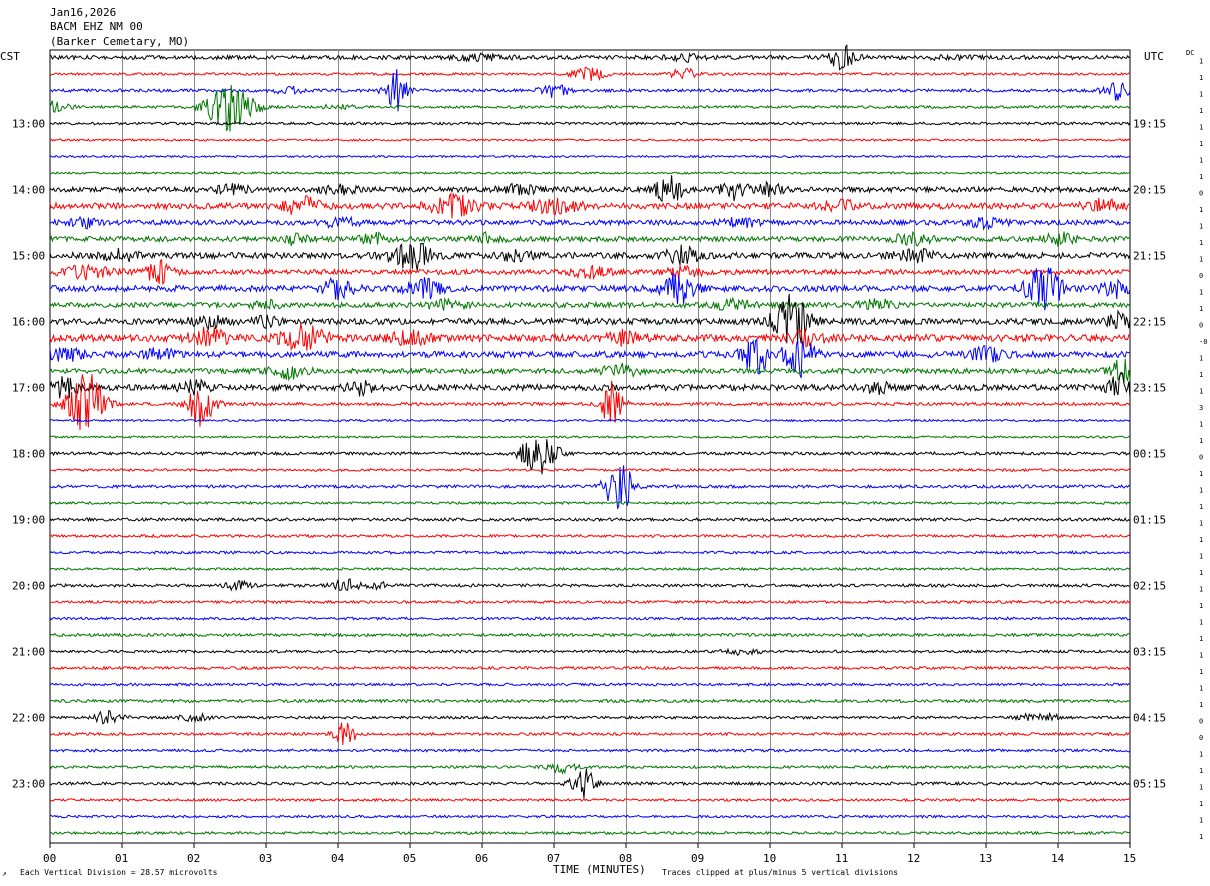 The height and width of the screenshot is (886, 1210). Describe the element at coordinates (625, 858) in the screenshot. I see `x-tick-label: 08` at that location.